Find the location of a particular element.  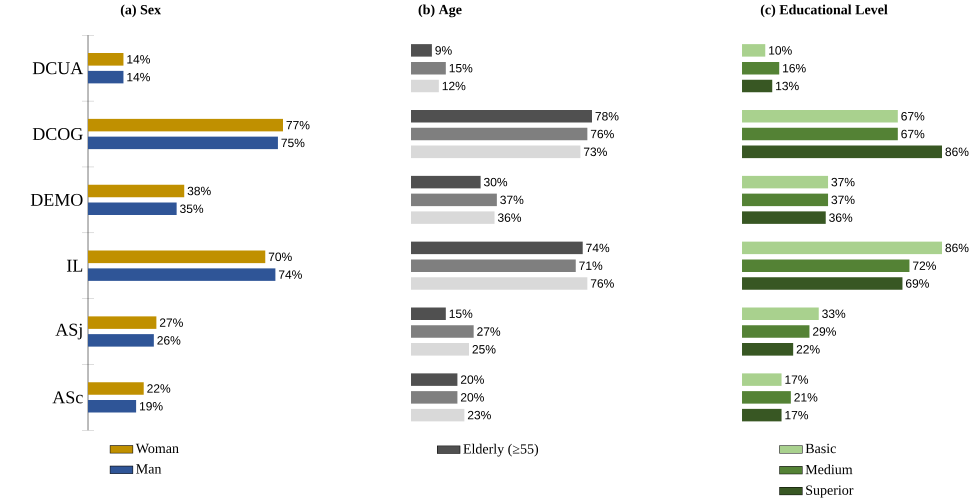

data-label: 72% is located at coordinates (924, 265).